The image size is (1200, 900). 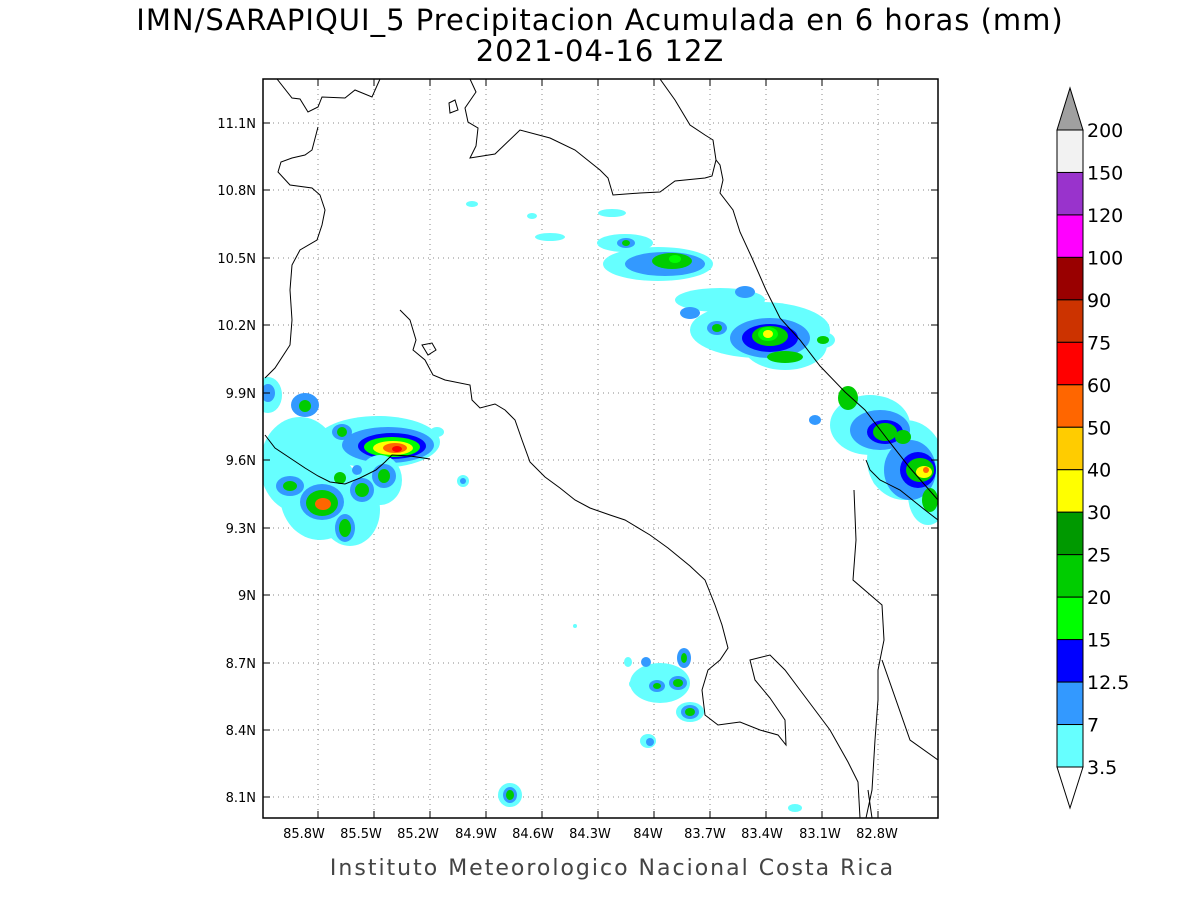 I want to click on lat-tick-label: 8.1N, so click(x=241, y=798).